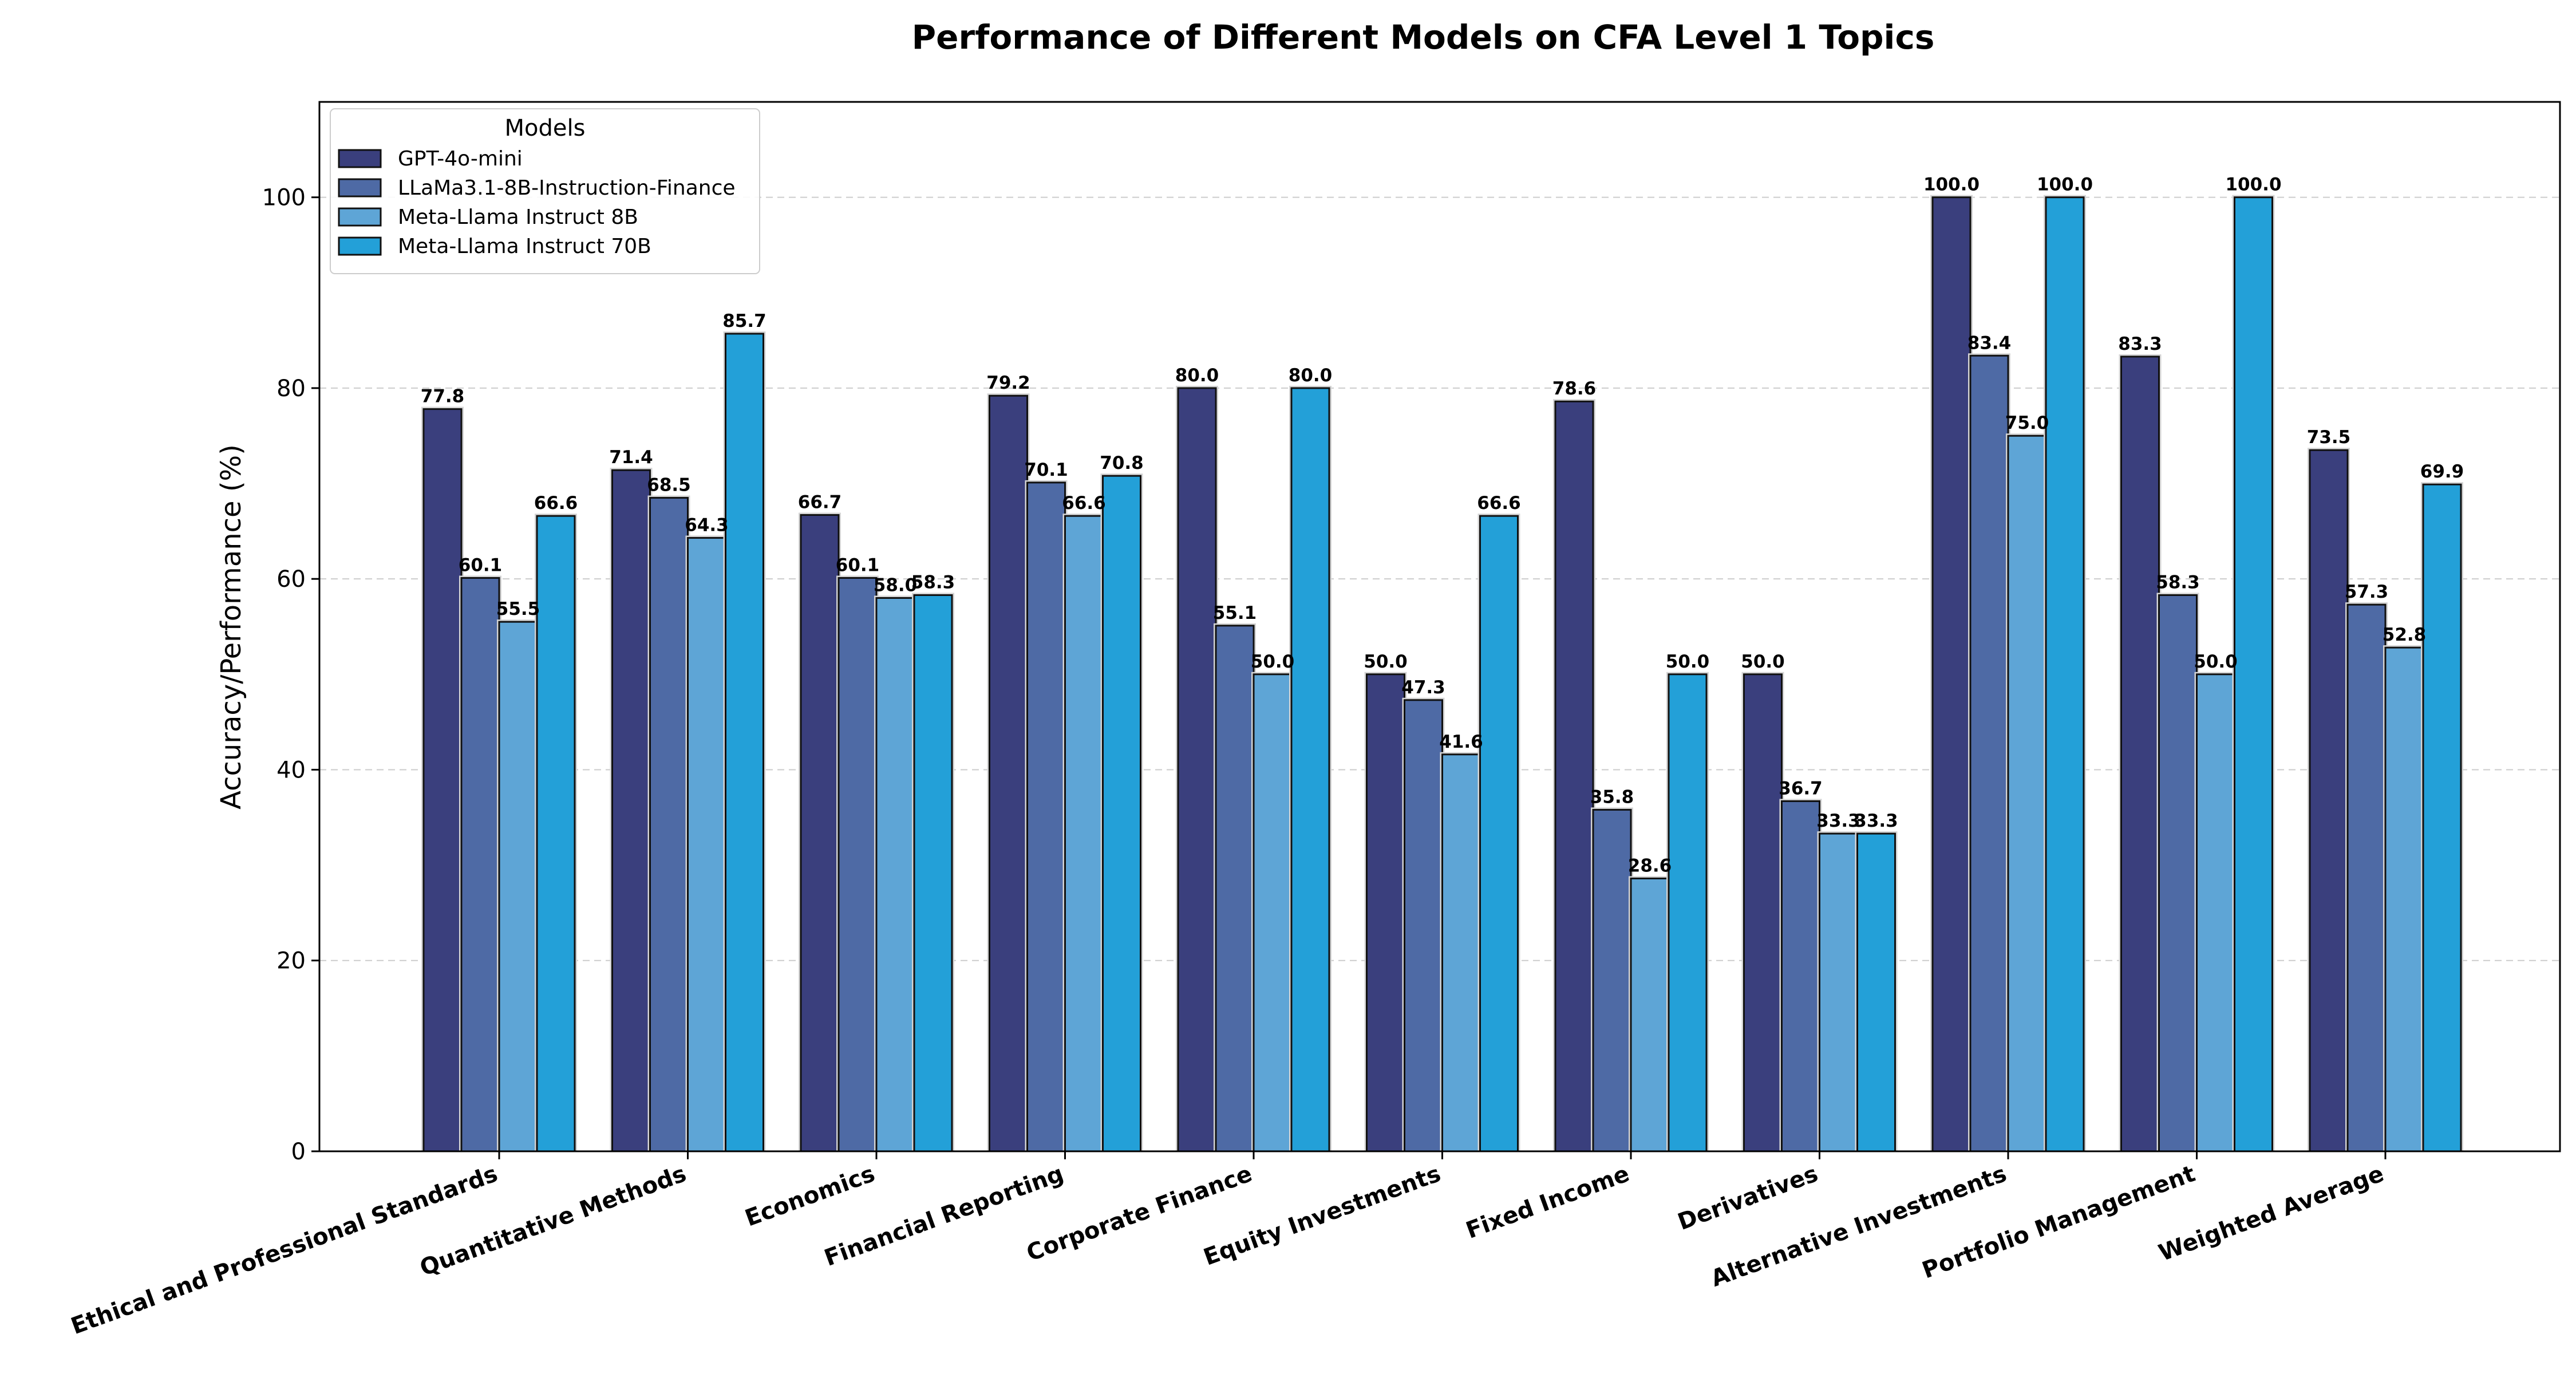 The width and height of the screenshot is (2576, 1374). What do you see at coordinates (1650, 866) in the screenshot?
I see `data-label: 28.6` at bounding box center [1650, 866].